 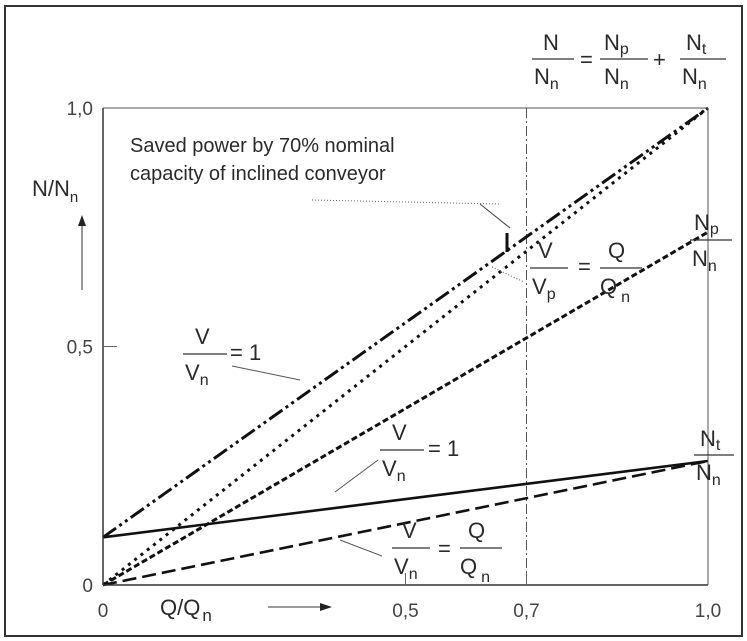 I want to click on saved-power-leader, so click(x=406, y=202).